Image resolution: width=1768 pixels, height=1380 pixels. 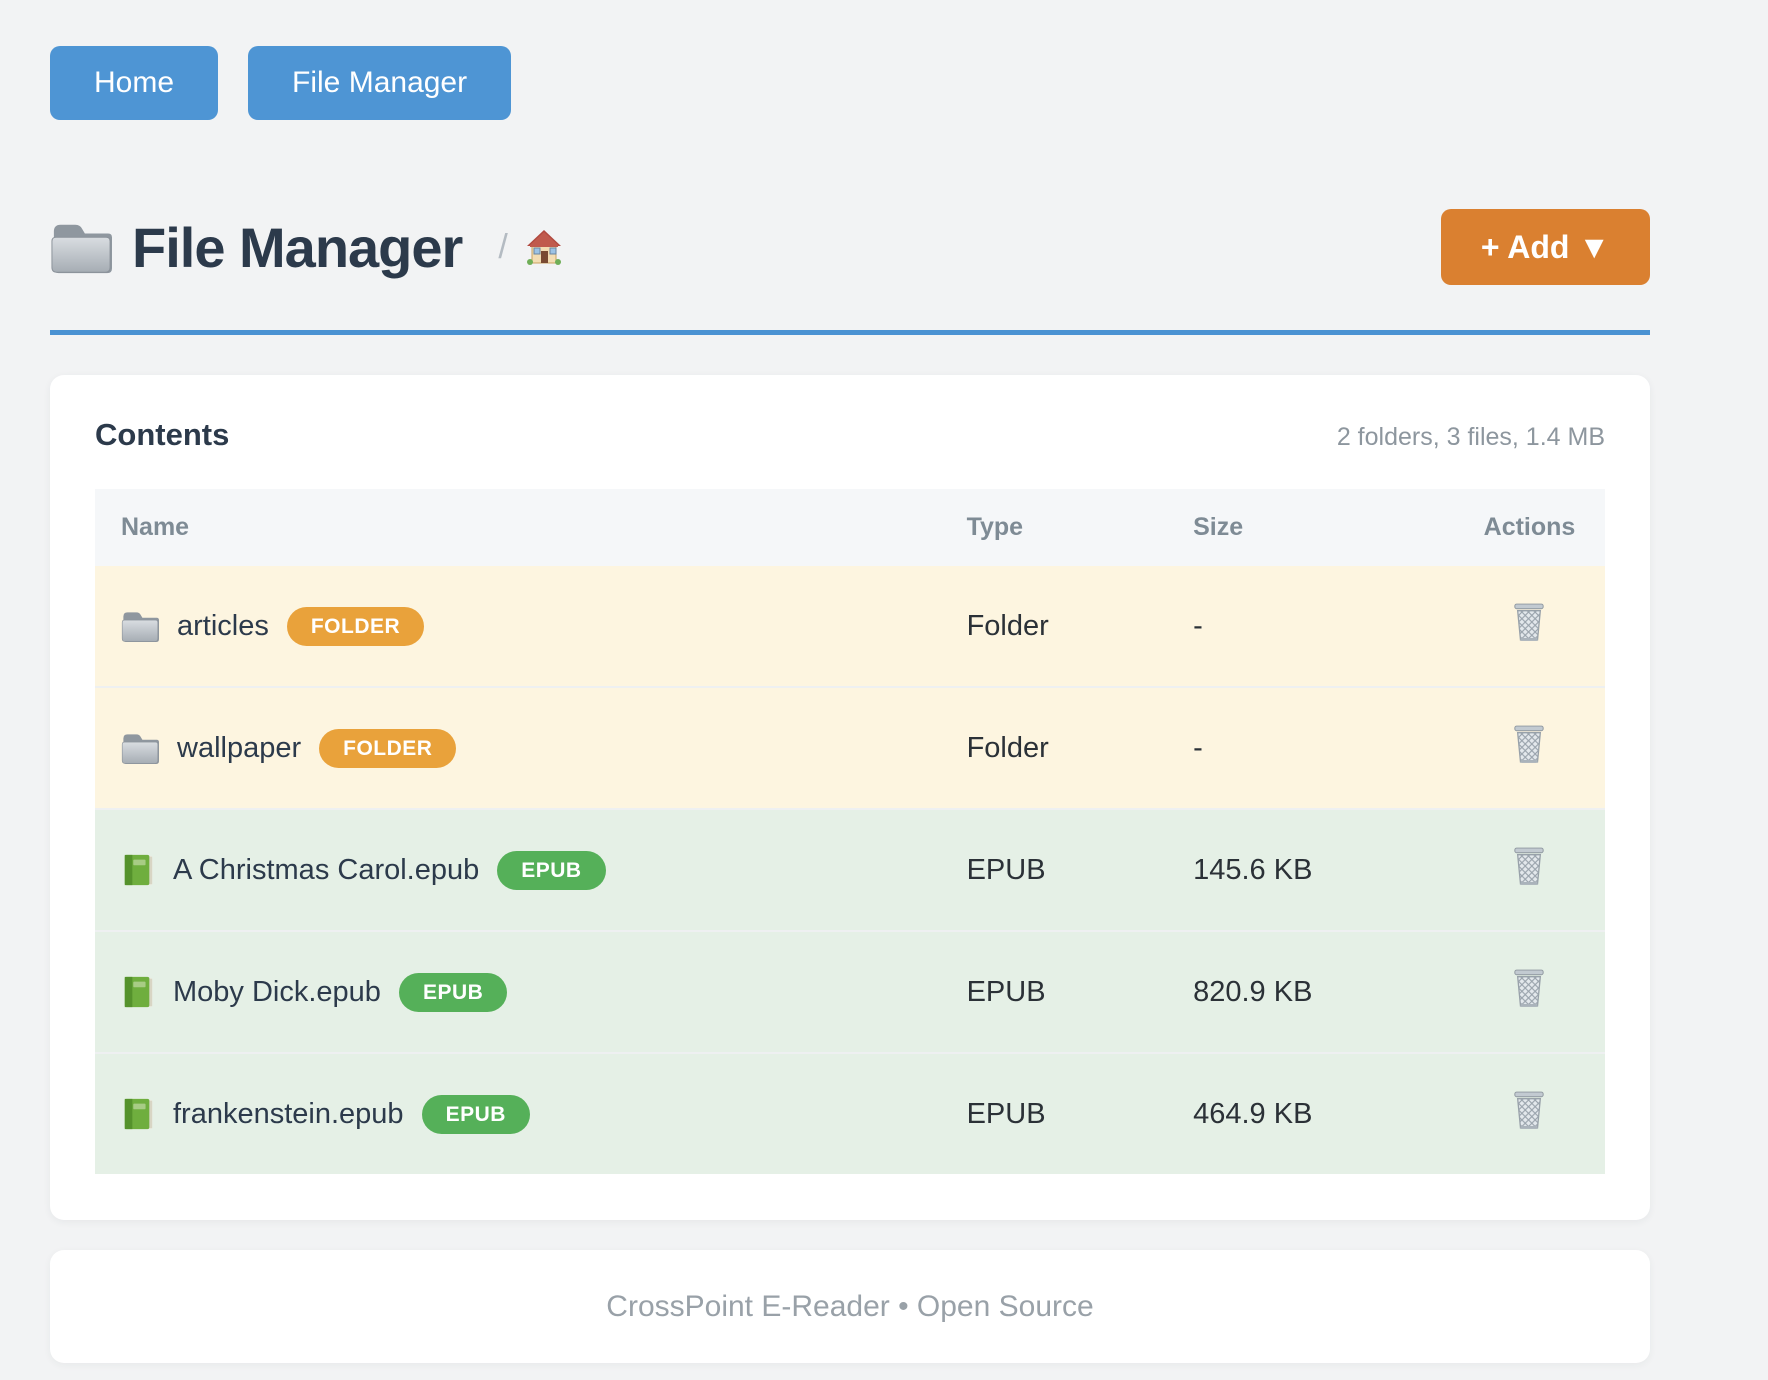 I want to click on table-row: frankenstein.epub EPUB EPUB 464.9 KB, so click(x=850, y=1113).